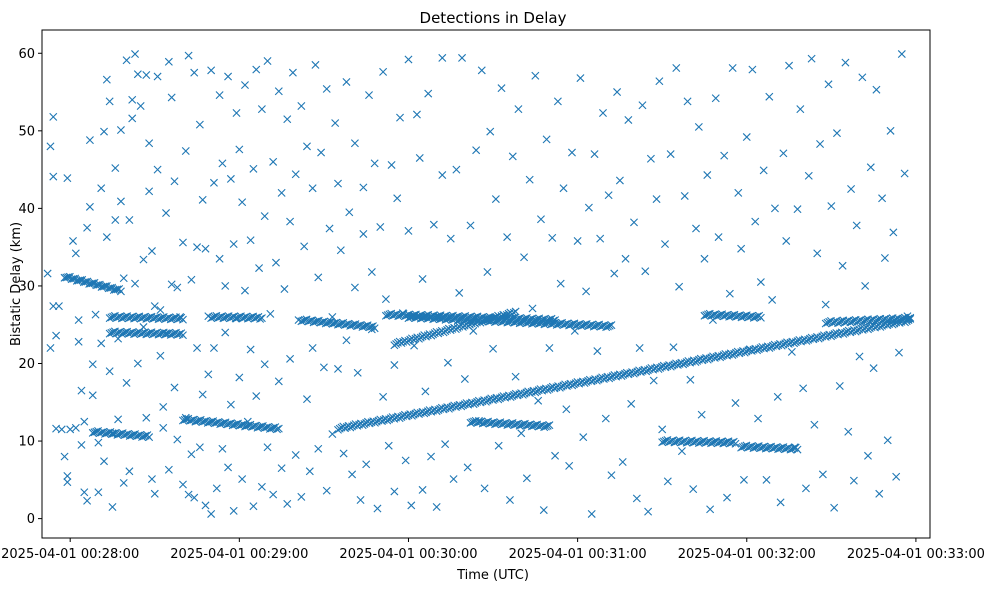  I want to click on chart-title: Detections in Delay, so click(493, 18).